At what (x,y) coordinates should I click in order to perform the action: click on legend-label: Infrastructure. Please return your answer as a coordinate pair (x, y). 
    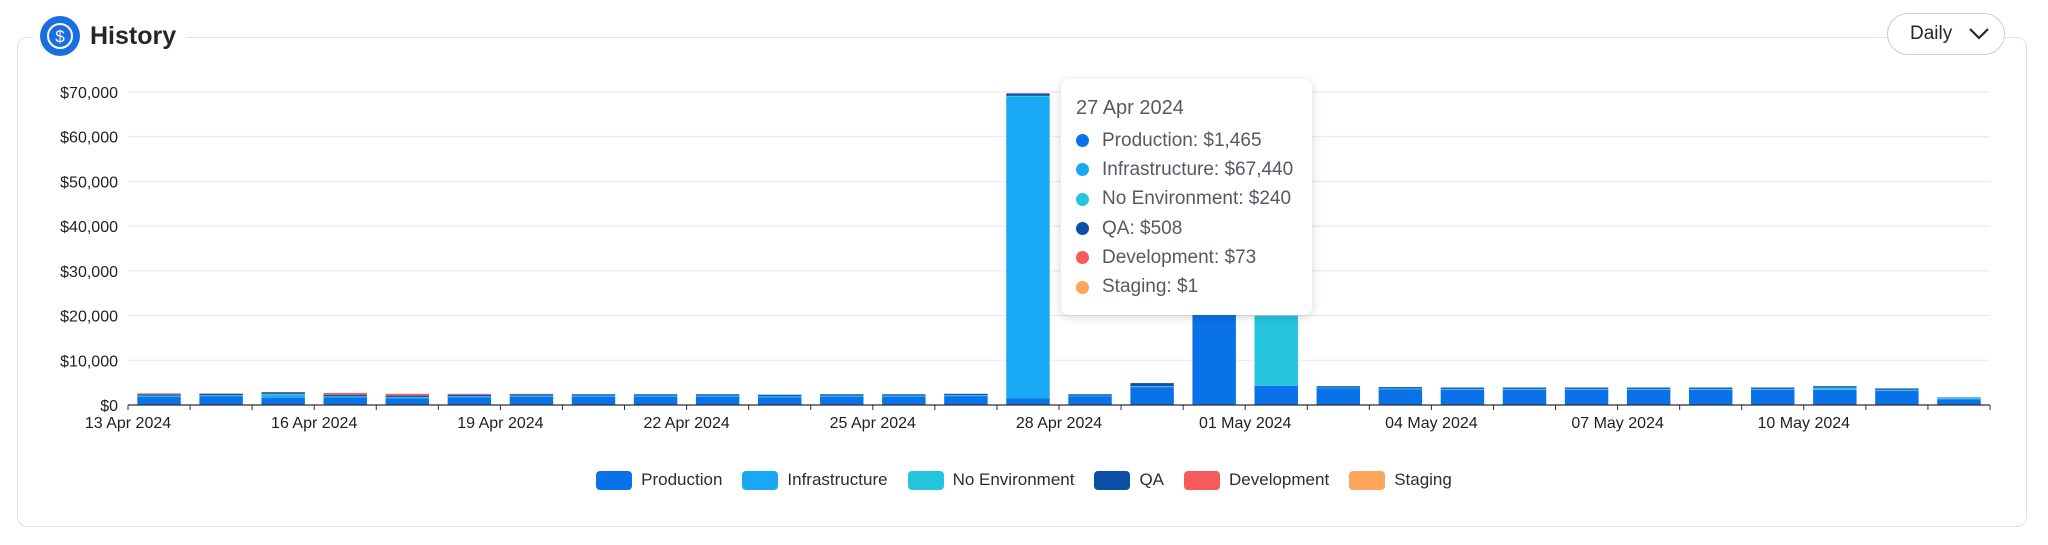
    Looking at the image, I should click on (837, 479).